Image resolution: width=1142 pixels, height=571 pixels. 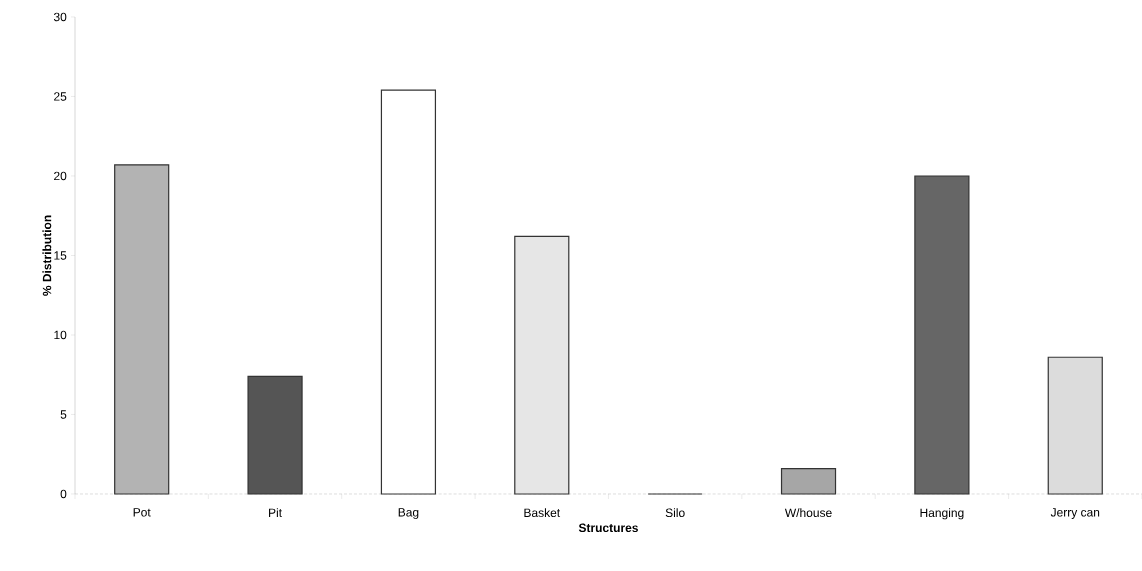 What do you see at coordinates (63, 414) in the screenshot?
I see `y-tick-label: 5` at bounding box center [63, 414].